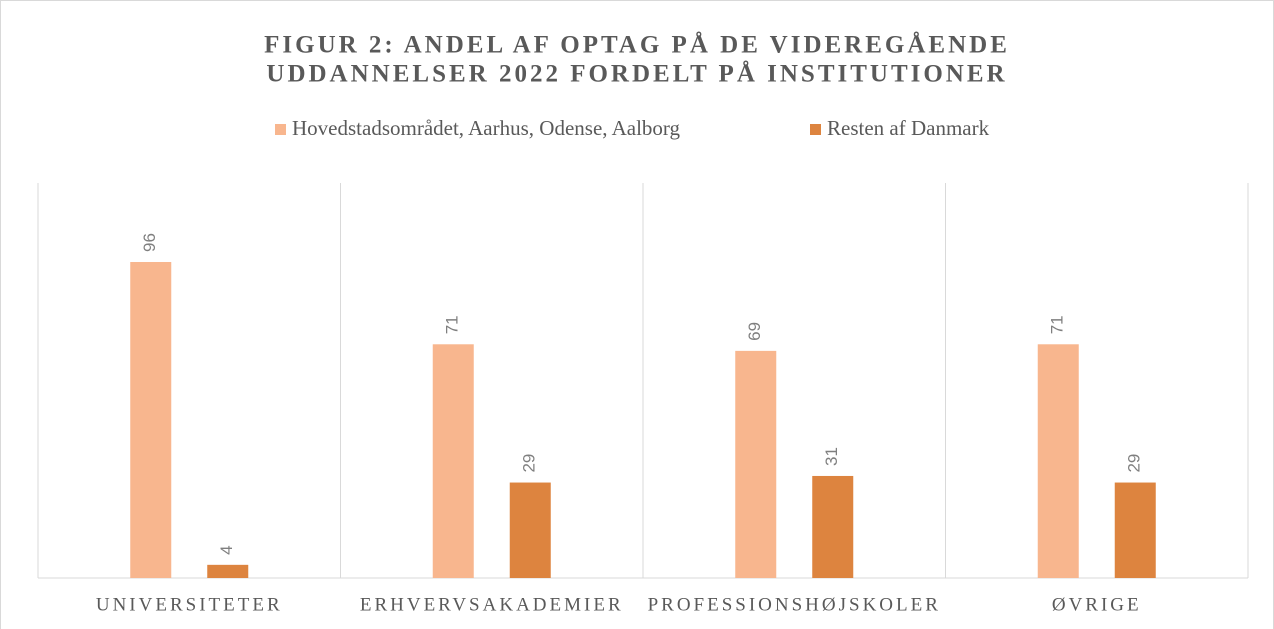 Image resolution: width=1274 pixels, height=629 pixels. What do you see at coordinates (226, 549) in the screenshot?
I see `data-label: 4` at bounding box center [226, 549].